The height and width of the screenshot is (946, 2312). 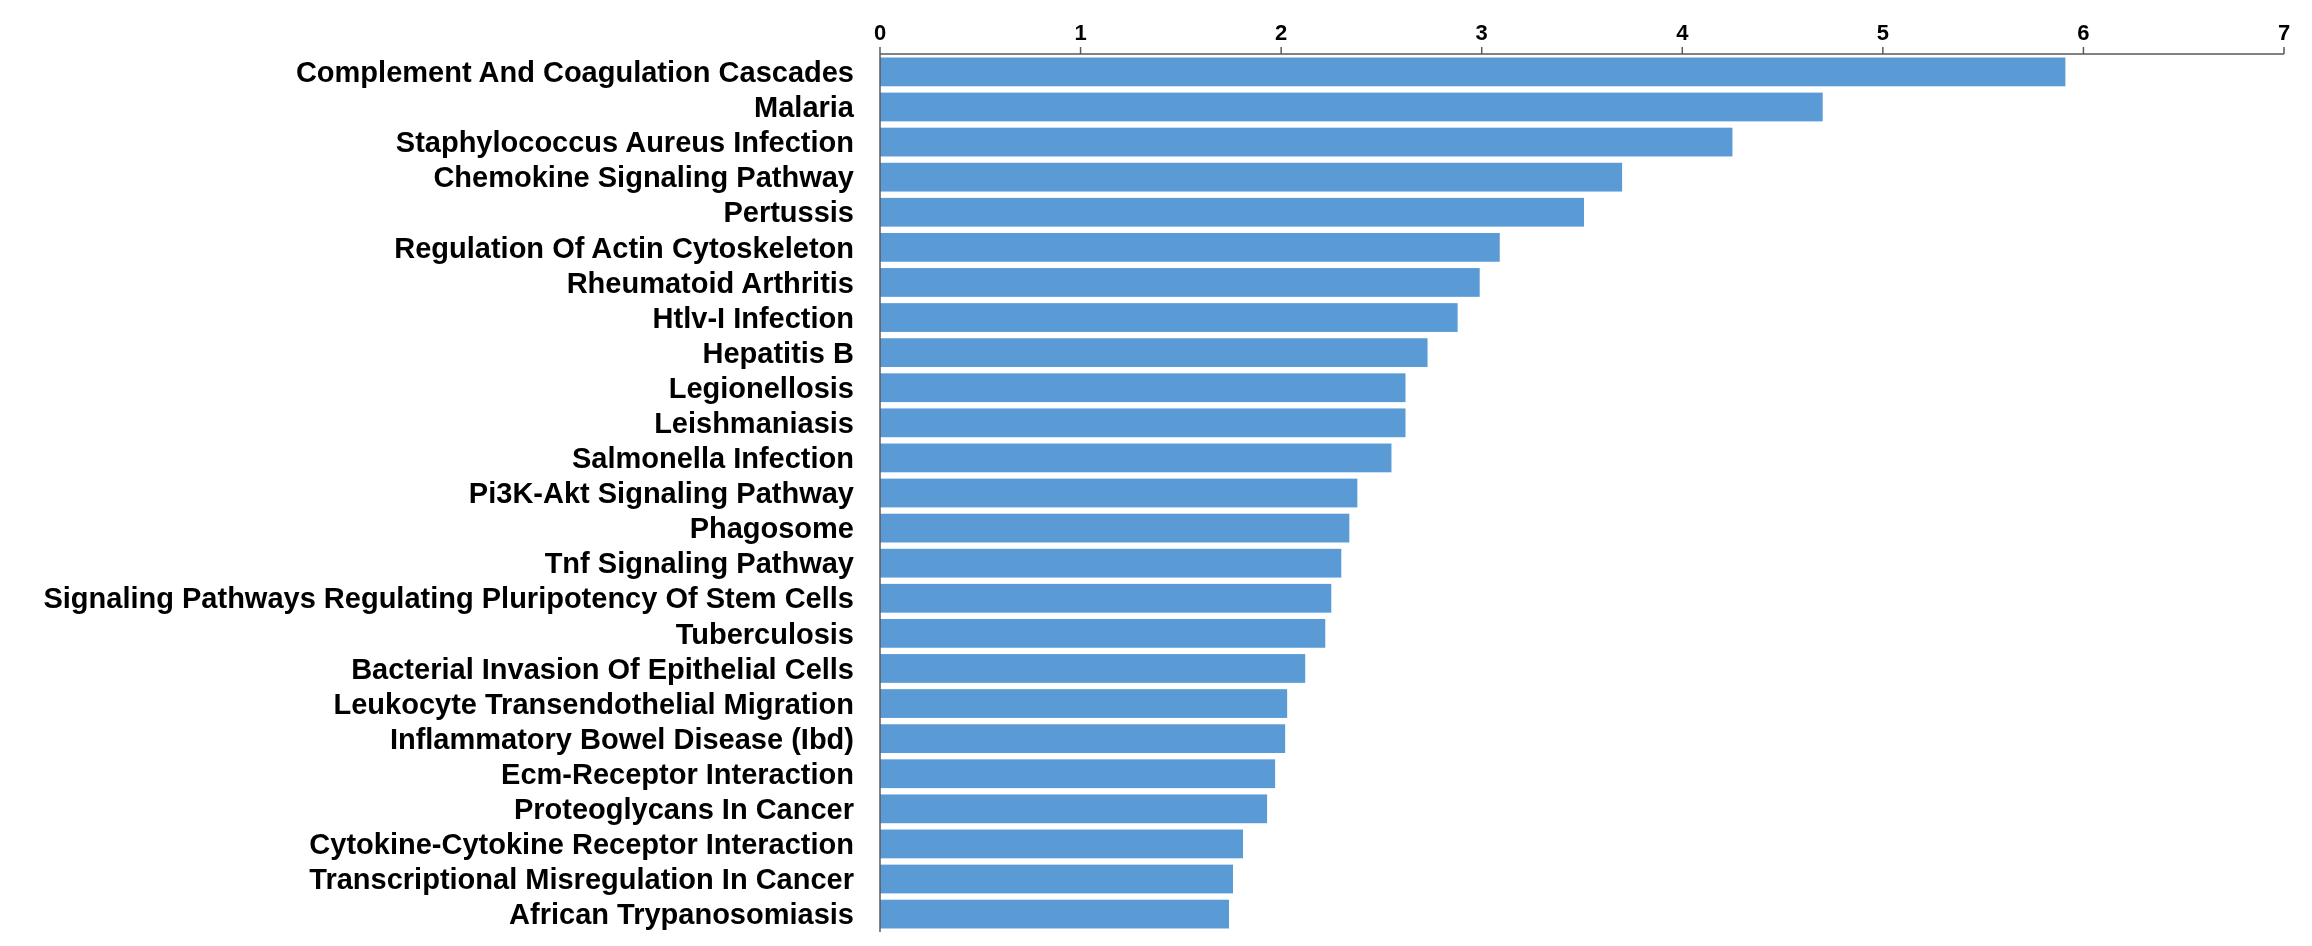 I want to click on y-tick-label: African Trypanosomiasis, so click(x=681, y=914).